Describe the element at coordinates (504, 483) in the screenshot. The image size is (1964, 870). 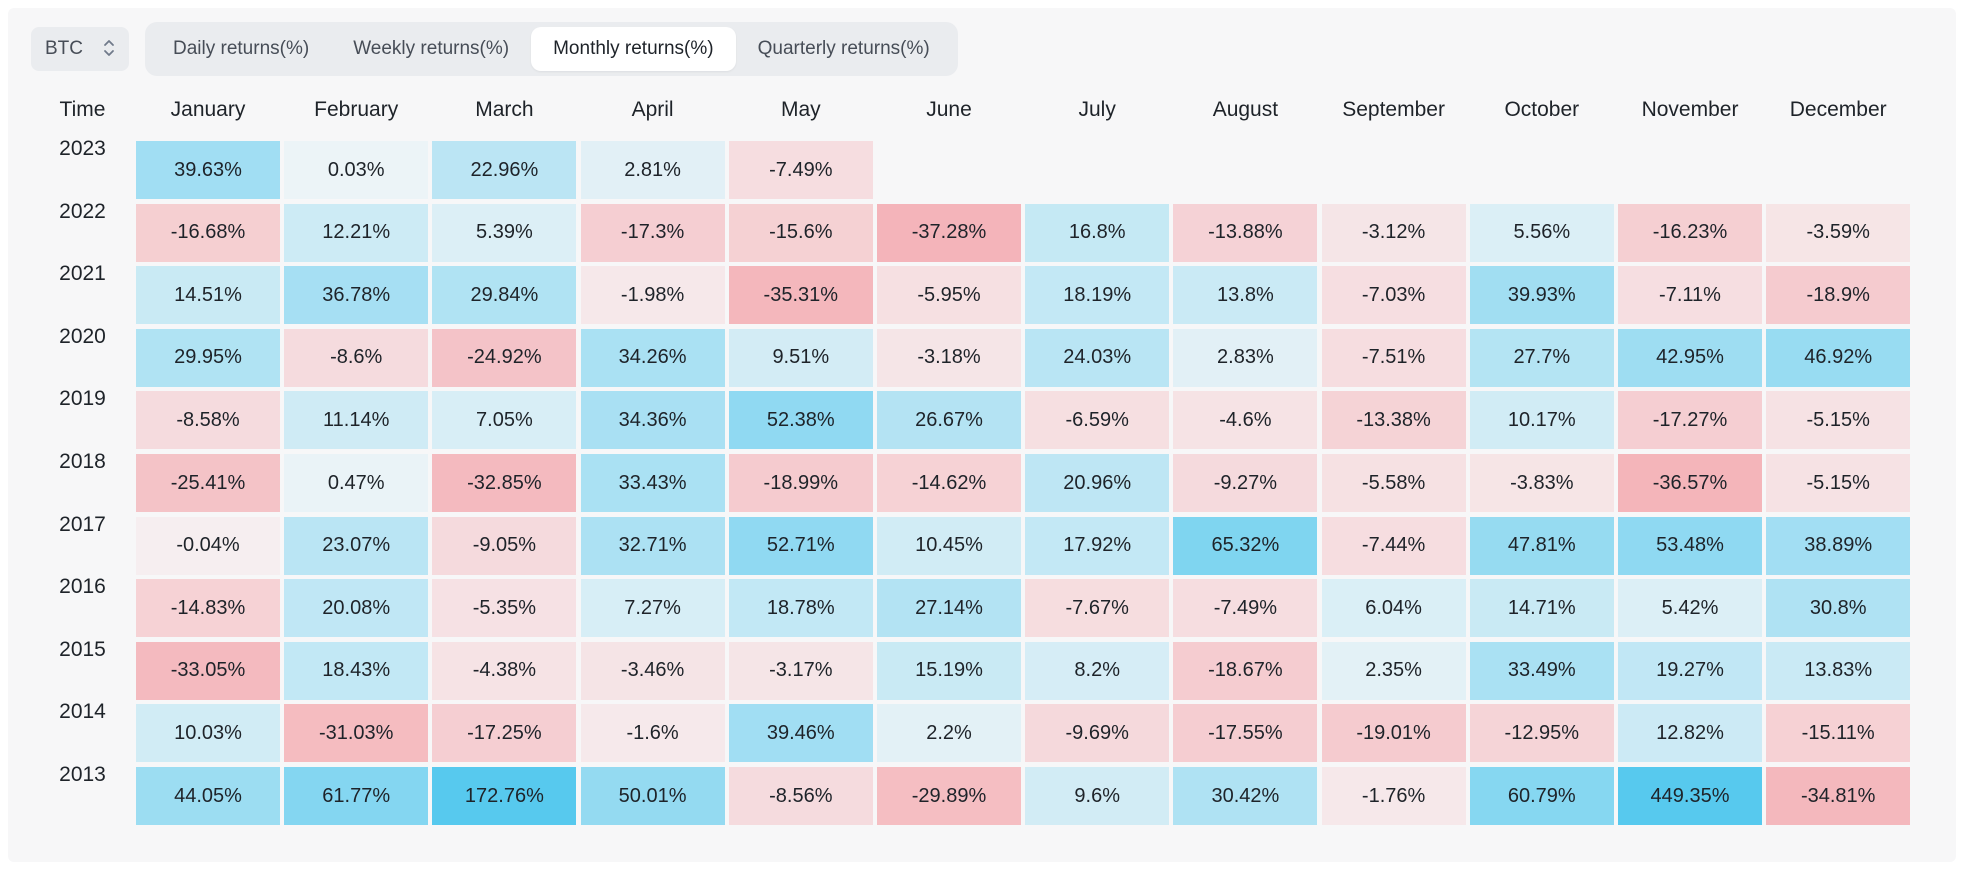
I see `heatmap-cell-2018-march: -32.85%` at that location.